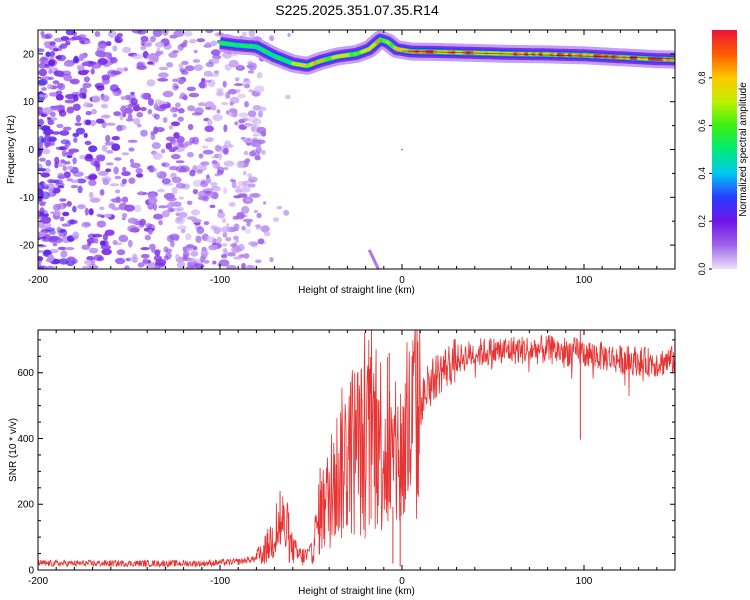 This screenshot has height=600, width=750. What do you see at coordinates (38, 581) in the screenshot?
I see `x-tick-label: -200` at bounding box center [38, 581].